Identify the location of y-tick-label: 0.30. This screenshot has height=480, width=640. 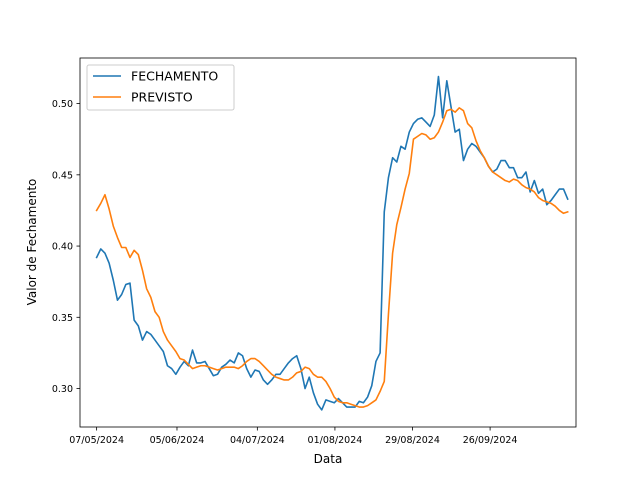
(62, 389).